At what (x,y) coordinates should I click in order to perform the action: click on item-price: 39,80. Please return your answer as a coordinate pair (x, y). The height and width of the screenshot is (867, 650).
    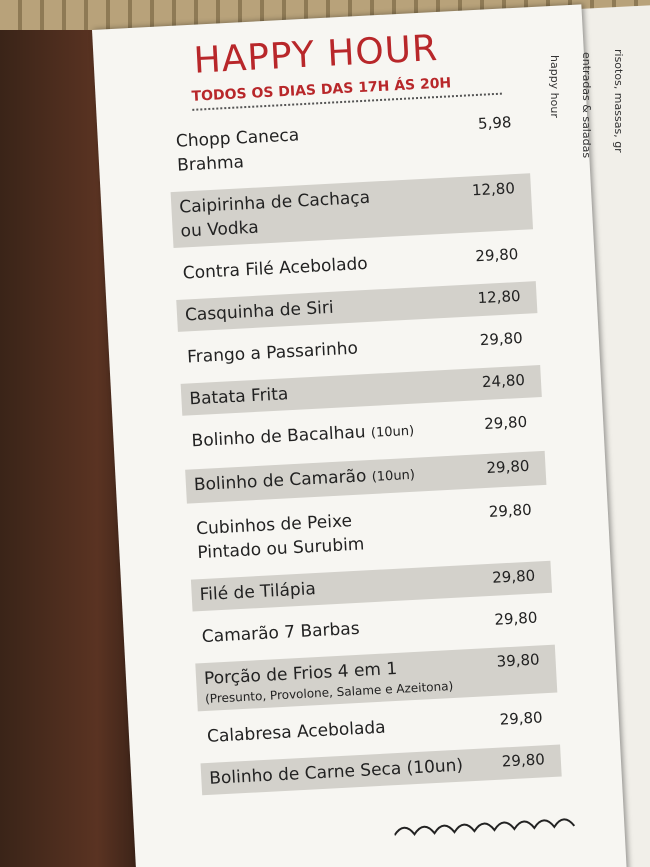
    Looking at the image, I should click on (518, 660).